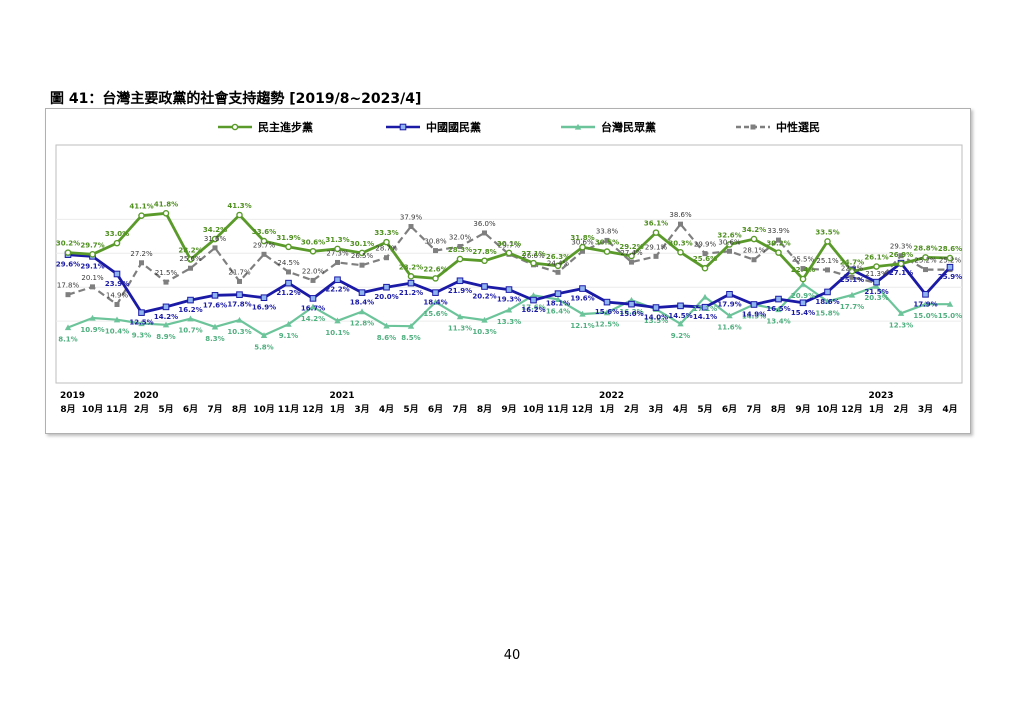 The width and height of the screenshot is (1024, 724). Describe the element at coordinates (288, 293) in the screenshot. I see `data-label-kmt: 21.2%` at that location.